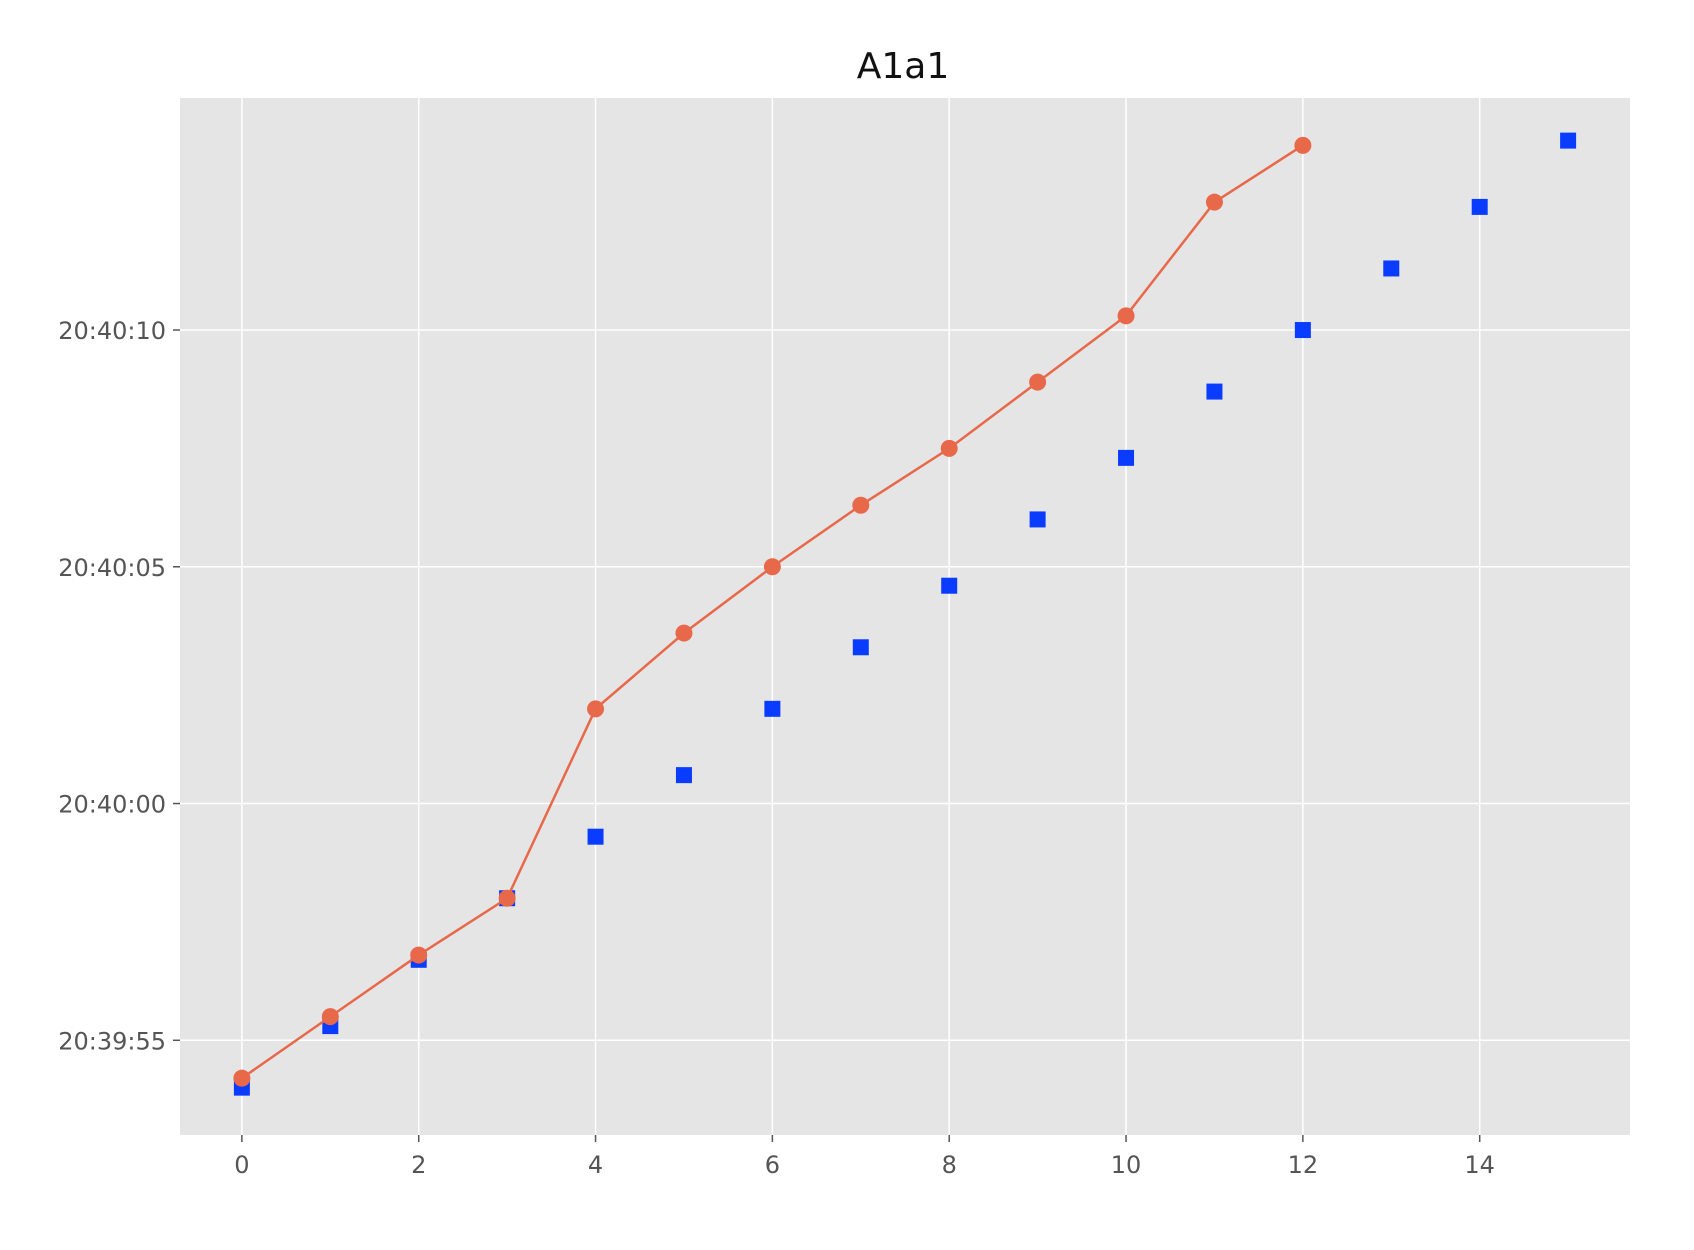  I want to click on x-tick-label: 4, so click(595, 1165).